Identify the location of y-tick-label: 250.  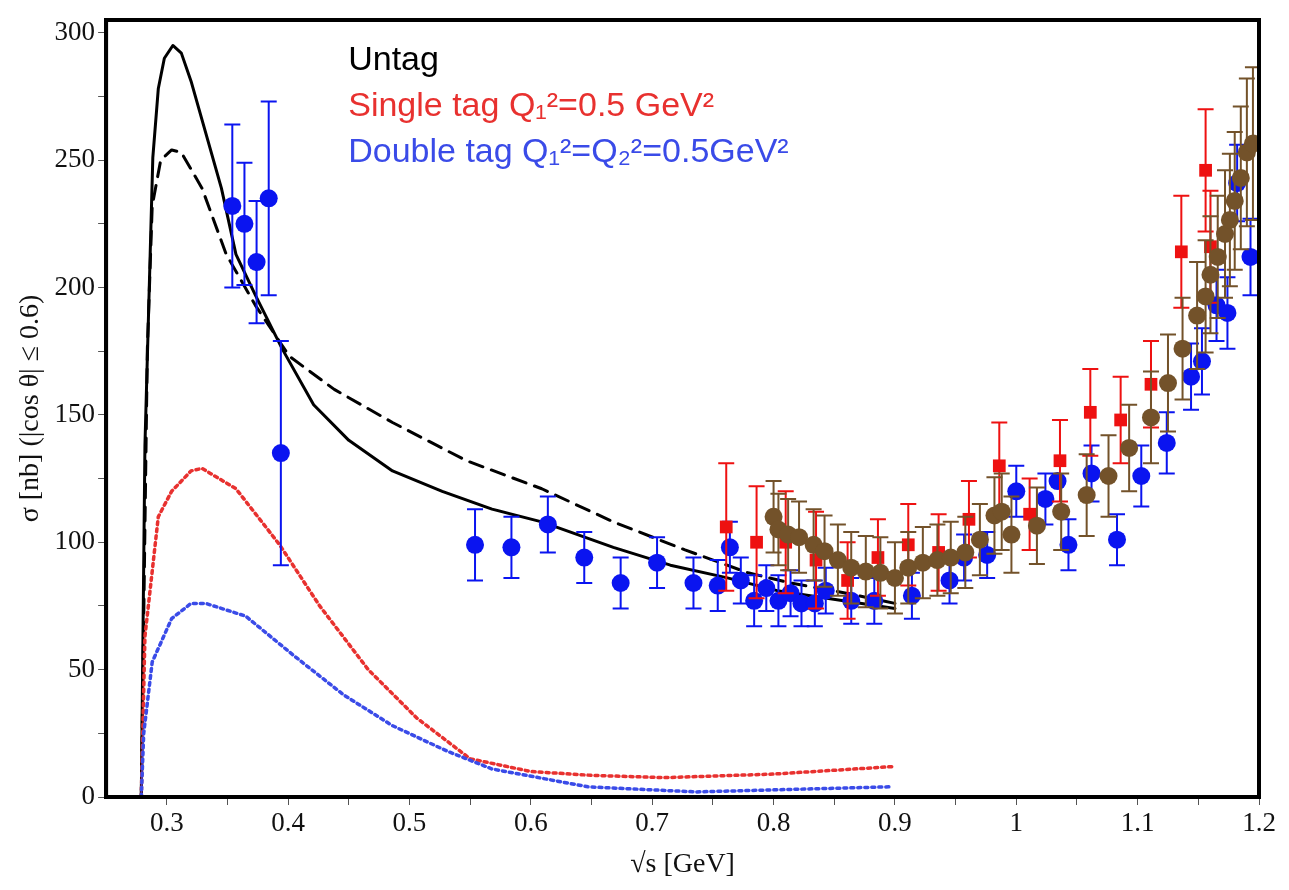
(75, 158).